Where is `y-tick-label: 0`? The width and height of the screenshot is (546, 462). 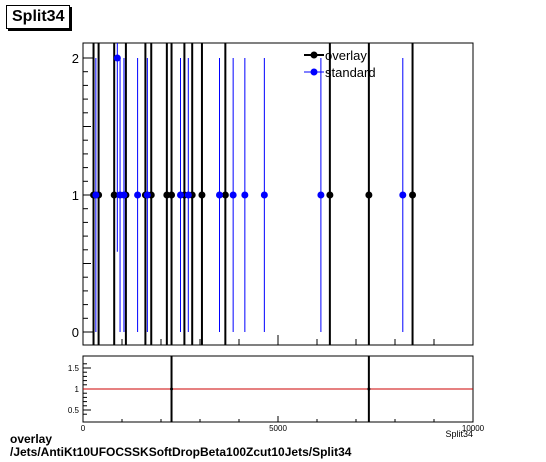
y-tick-label: 0 is located at coordinates (75, 332).